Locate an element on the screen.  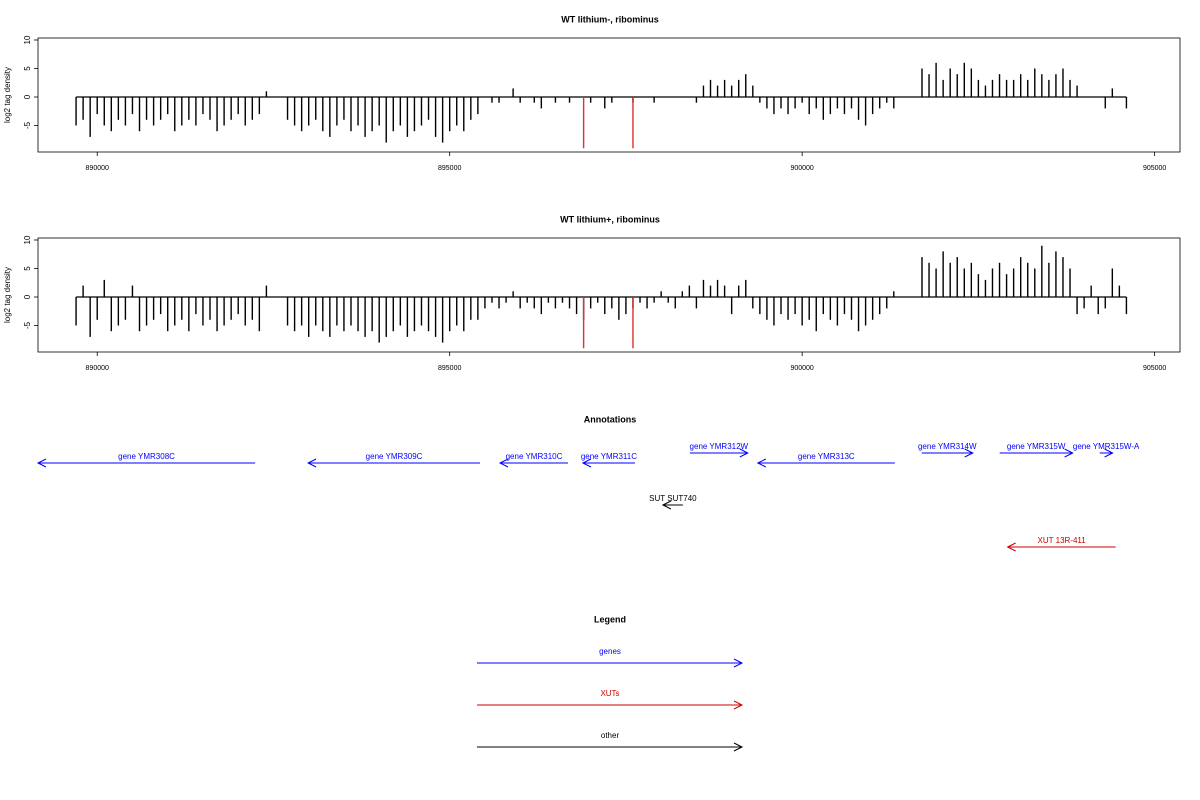
feature-label: gene YMR310C is located at coordinates (534, 456).